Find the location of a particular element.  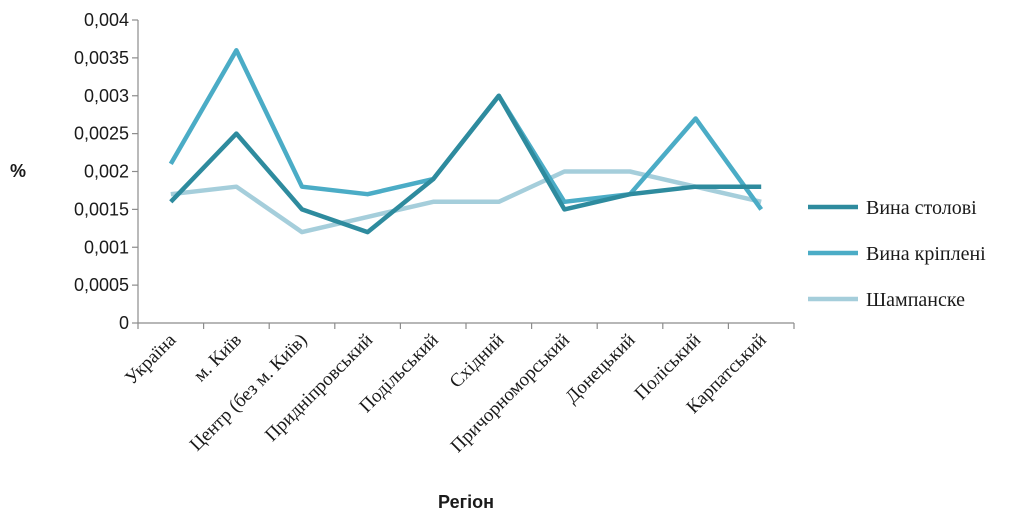

y-tick-label: 0,002 is located at coordinates (106, 172).